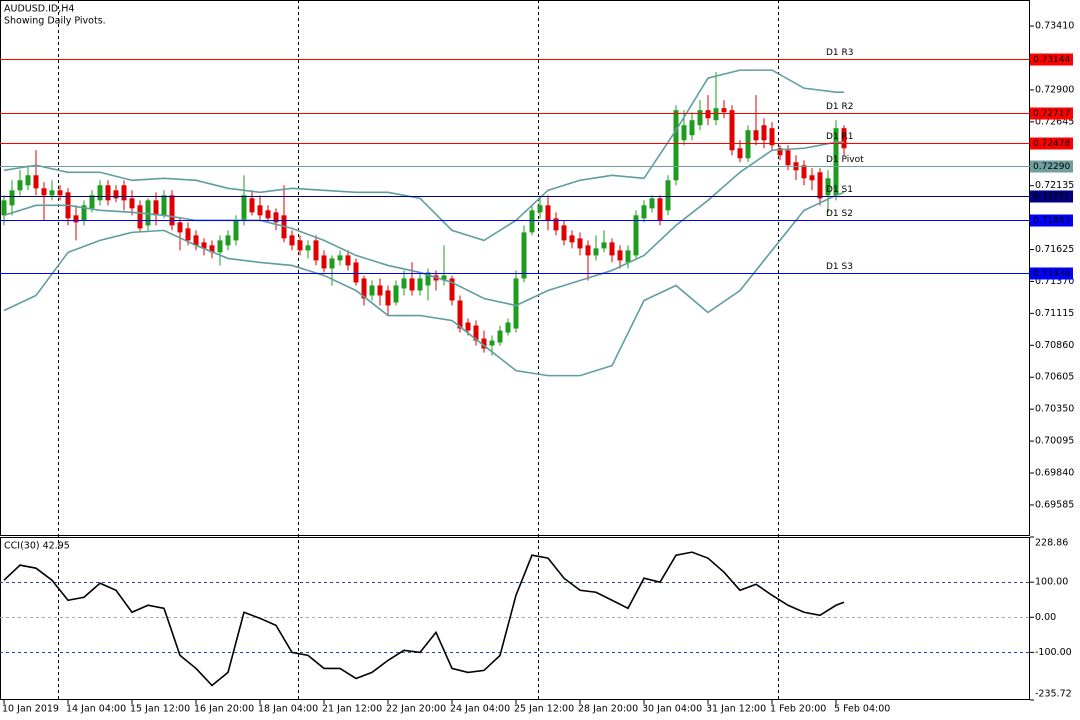 Image resolution: width=1080 pixels, height=720 pixels. Describe the element at coordinates (1054, 185) in the screenshot. I see `y-tick-label: 0.72135` at that location.